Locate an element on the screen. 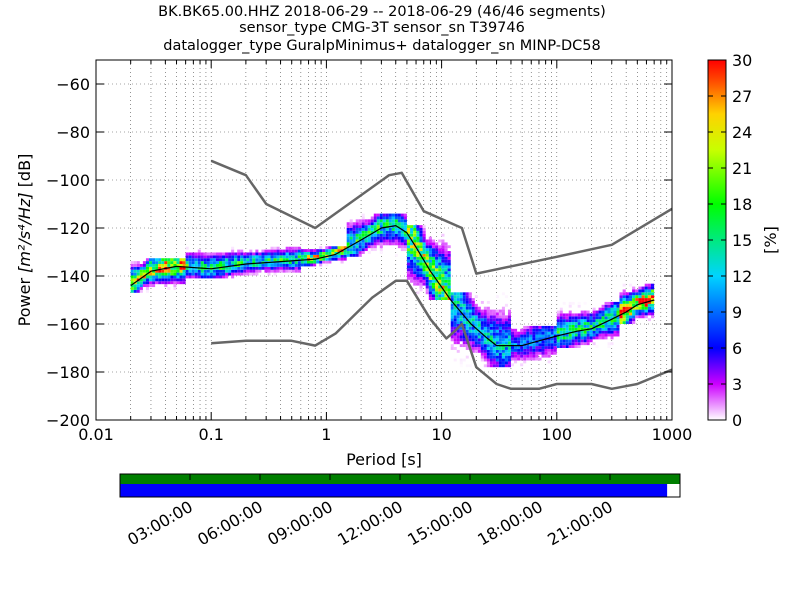  y-axis-label: Power [m²/s⁴/Hz] [dB] is located at coordinates (24, 240).